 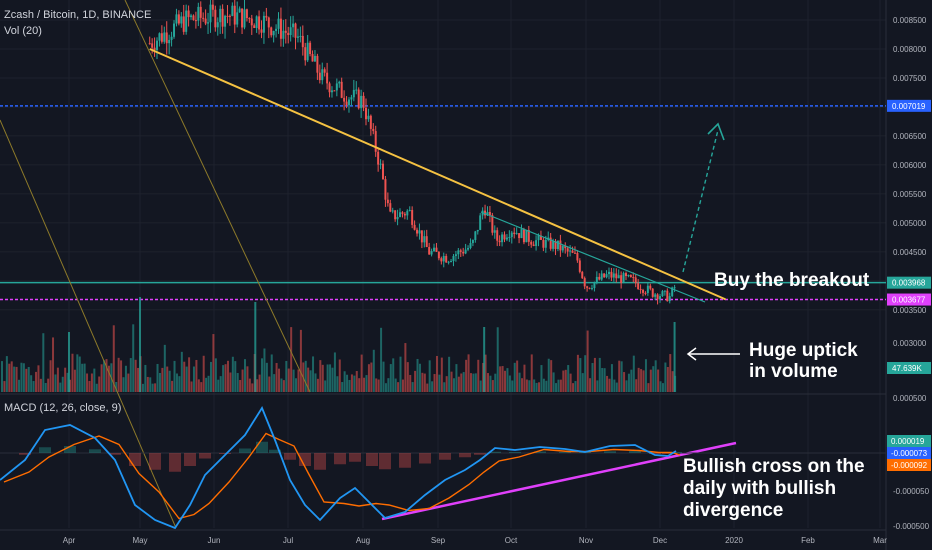 I want to click on time-axis: Apr May Jun Jul Aug Sep Oct Nov Dec 2020 Feb Mar, so click(x=475, y=540).